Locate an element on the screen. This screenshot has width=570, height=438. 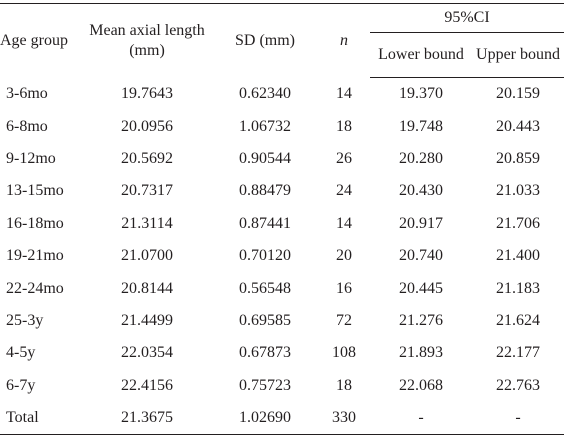
cell-upper-bound: 22.763 is located at coordinates (518, 385).